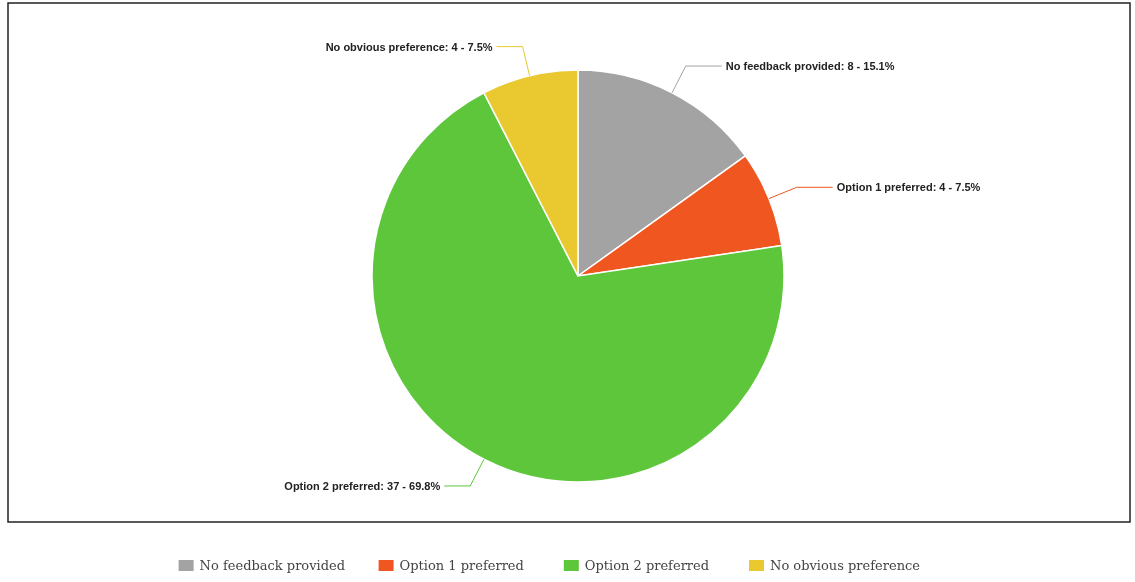  I want to click on data-label: Option 1 preferred: 4 - 7.5%, so click(908, 187).